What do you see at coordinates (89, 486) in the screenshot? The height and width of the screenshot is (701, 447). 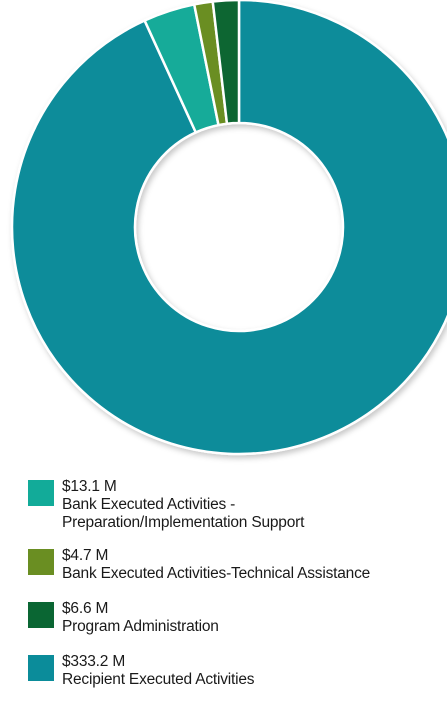 I see `legend-amount: $13.1 M` at bounding box center [89, 486].